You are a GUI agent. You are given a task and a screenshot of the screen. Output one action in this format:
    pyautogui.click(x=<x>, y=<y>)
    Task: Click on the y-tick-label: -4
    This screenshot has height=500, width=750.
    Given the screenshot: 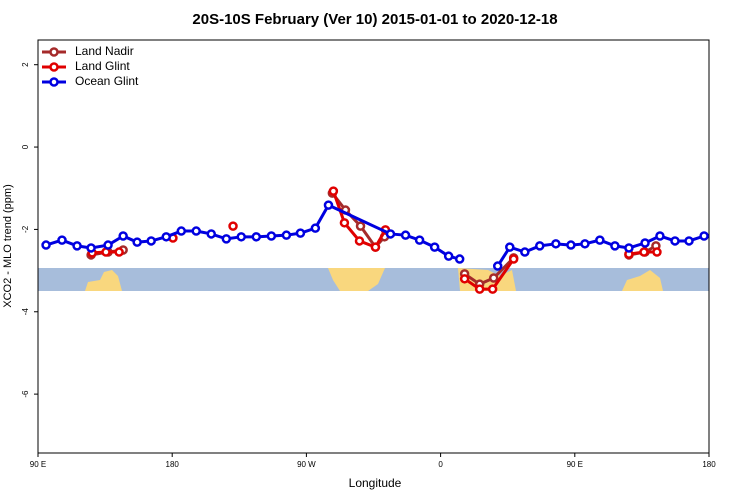 What is the action you would take?
    pyautogui.click(x=25, y=312)
    